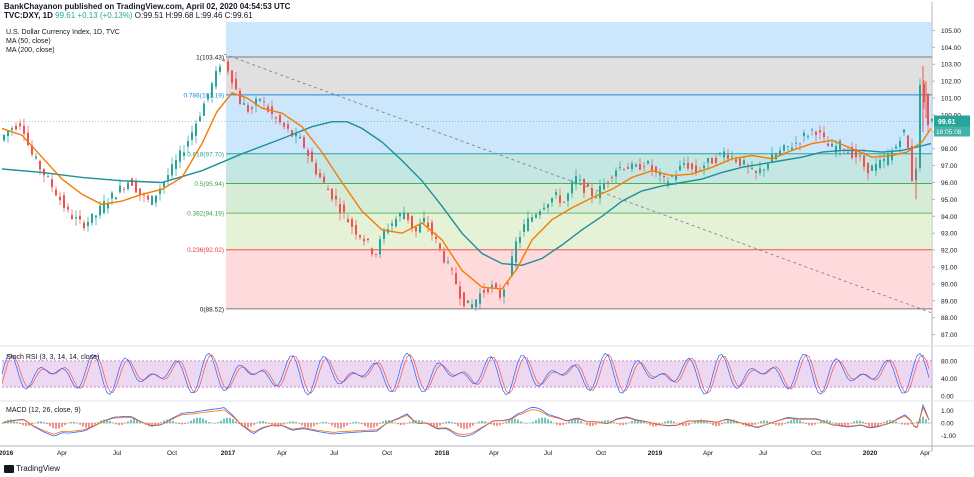  I want to click on price-tick-label: 91.00, so click(949, 267).